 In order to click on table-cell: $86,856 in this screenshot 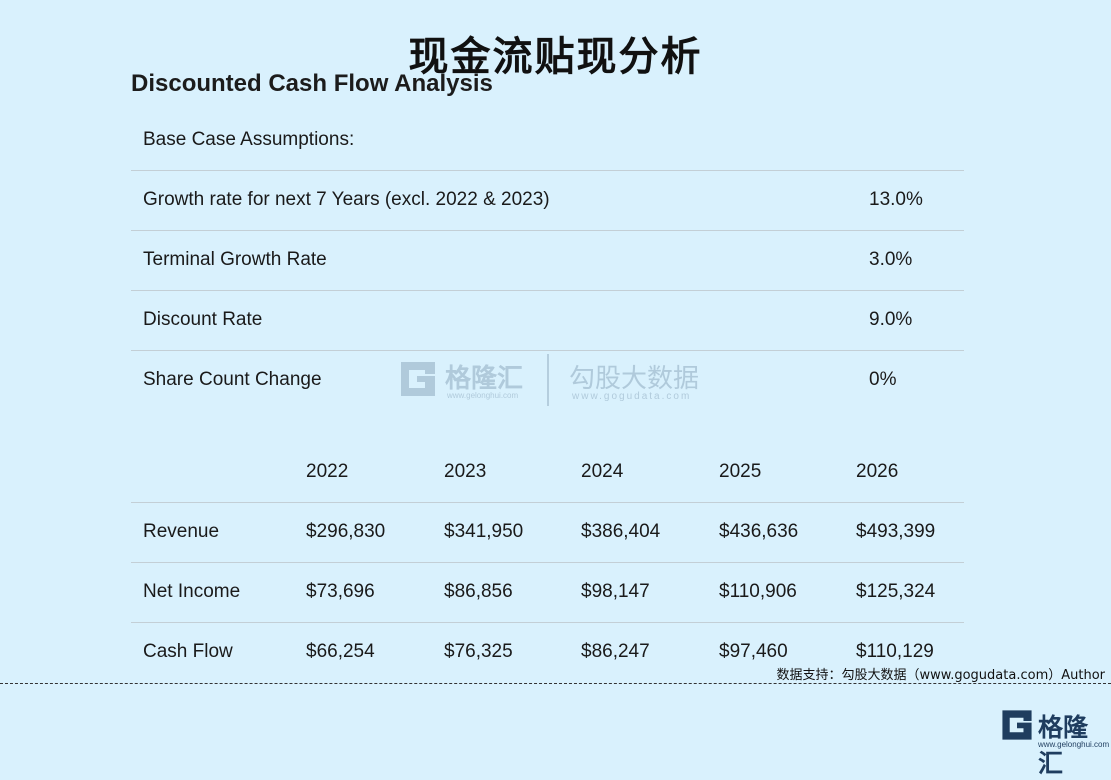, I will do `click(478, 591)`.